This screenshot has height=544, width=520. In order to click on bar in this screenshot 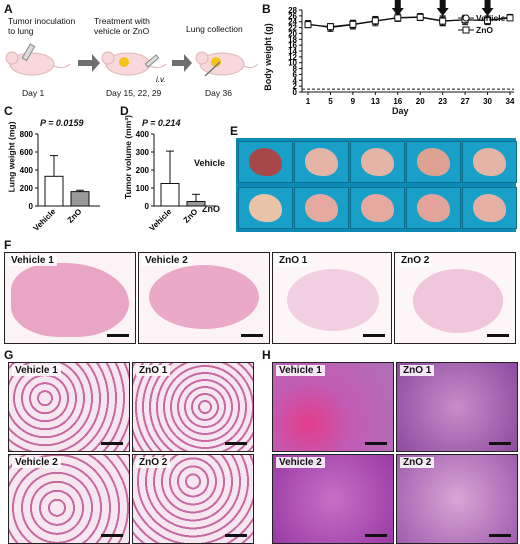, I will do `click(80, 199)`.